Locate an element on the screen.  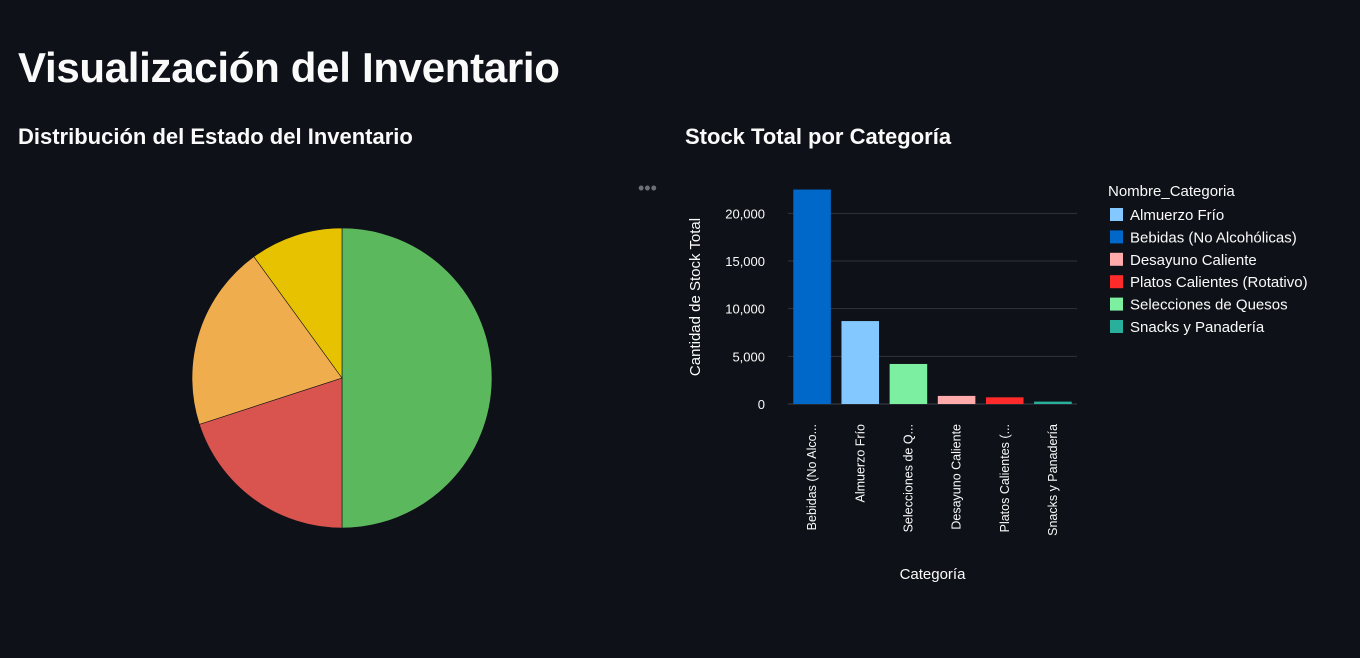
pie-chart-title: Distribución del Estado del Inventario is located at coordinates (215, 136).